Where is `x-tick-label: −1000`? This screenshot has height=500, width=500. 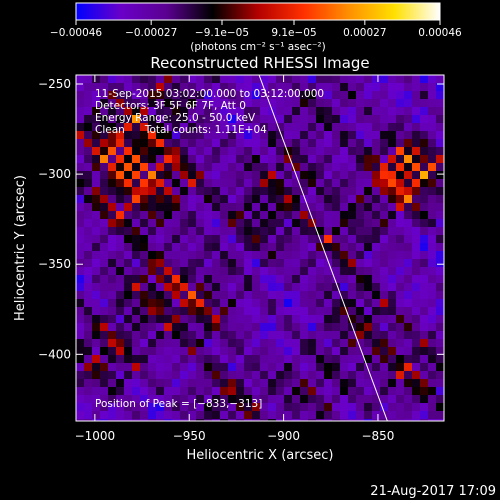
x-tick-label: −1000 is located at coordinates (95, 436).